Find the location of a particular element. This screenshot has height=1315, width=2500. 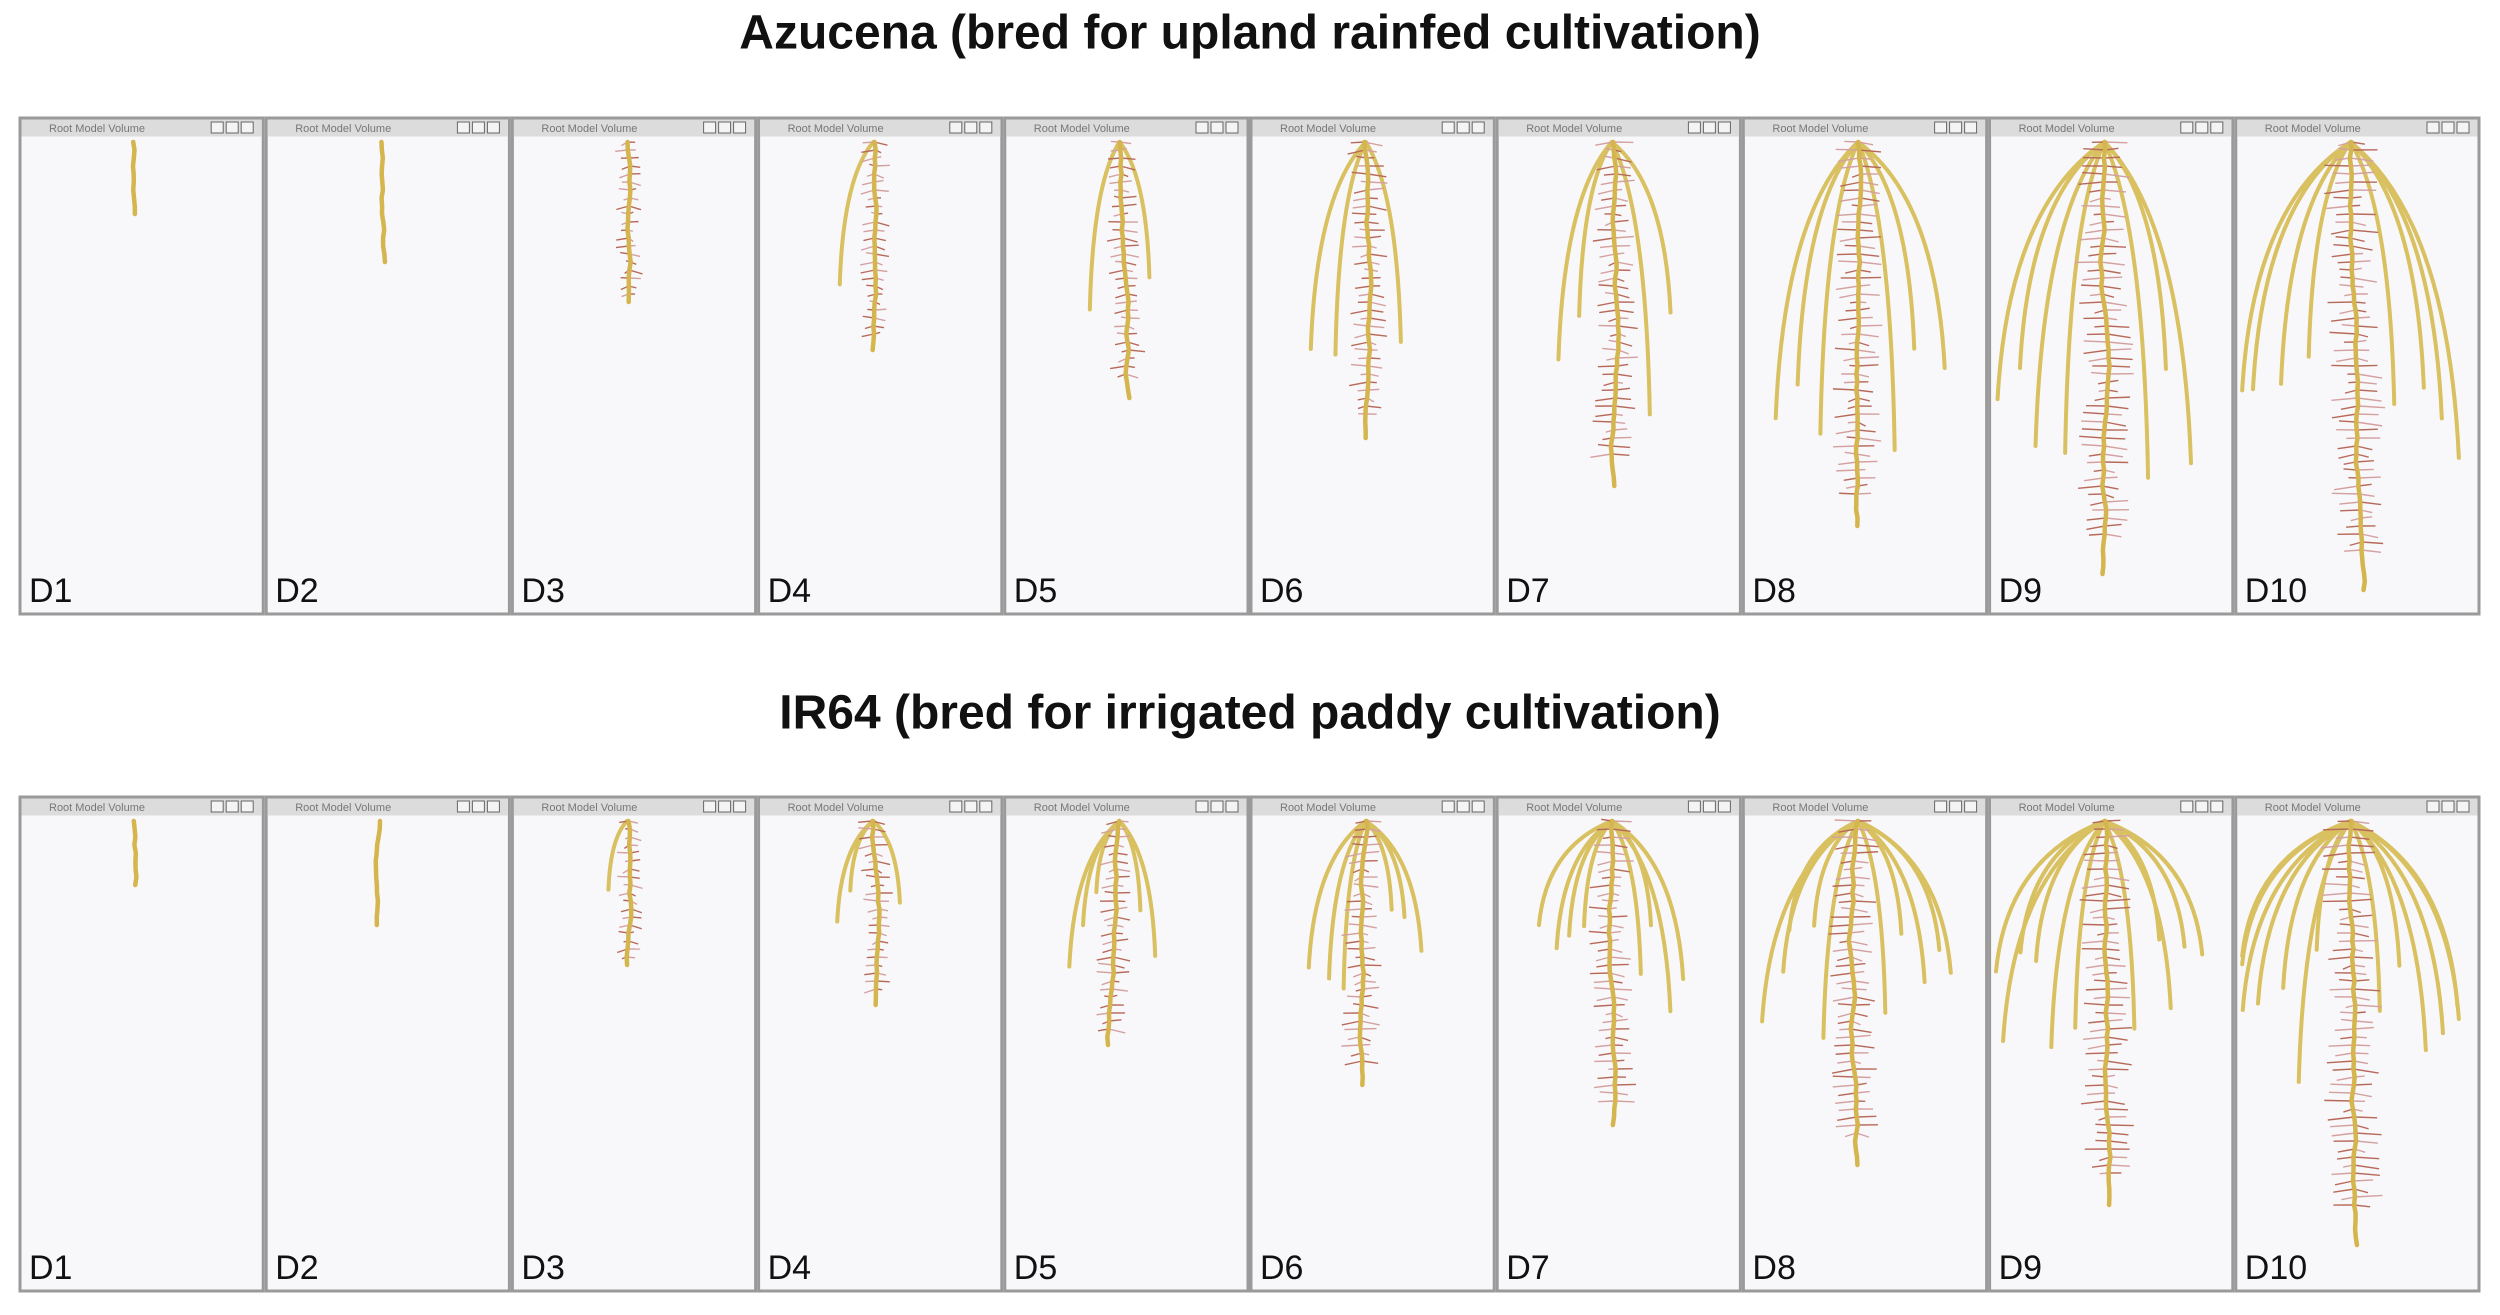

day-label: D1 is located at coordinates (50, 591).